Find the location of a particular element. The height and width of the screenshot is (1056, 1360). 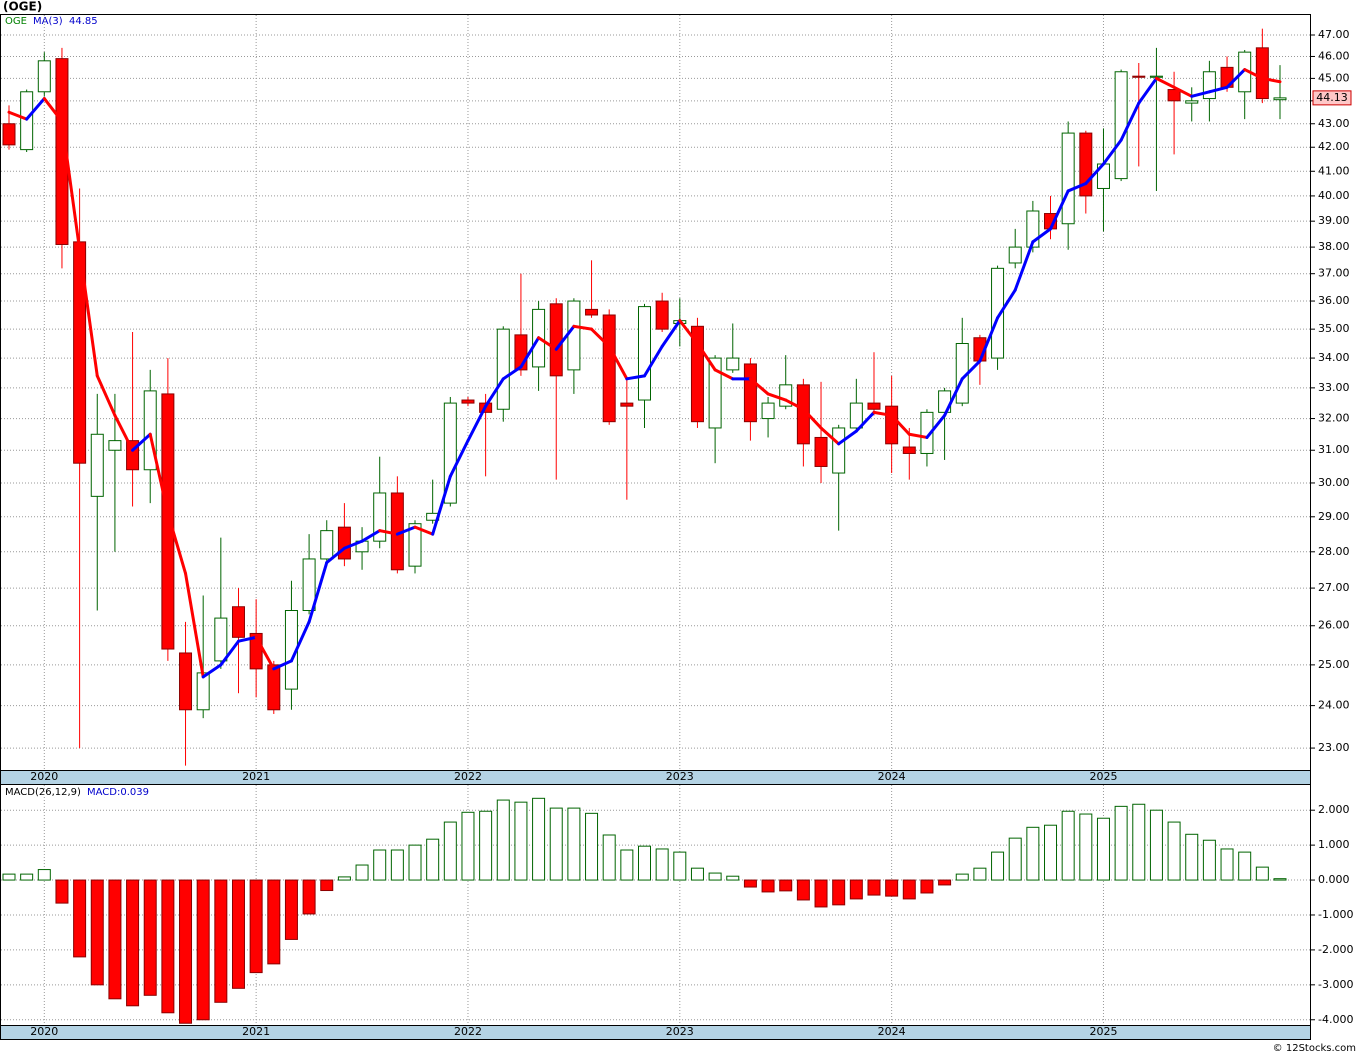

y-tick-label: 41.00 is located at coordinates (1334, 170).